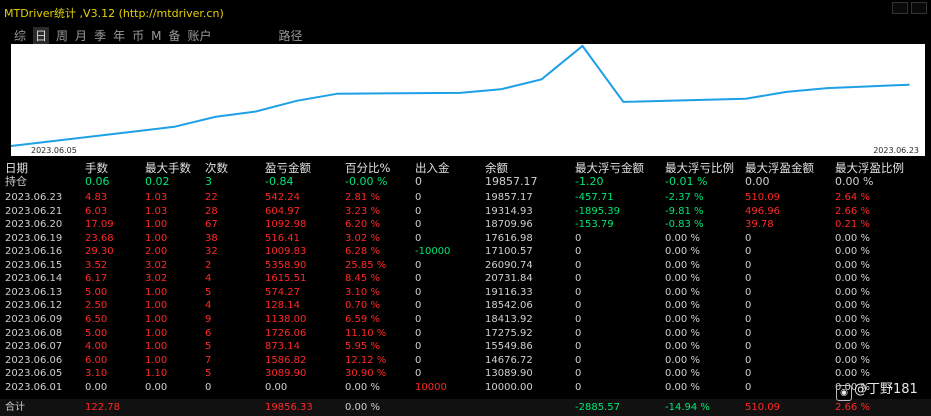  Describe the element at coordinates (509, 333) in the screenshot. I see `cell-balance: 17275.92` at that location.